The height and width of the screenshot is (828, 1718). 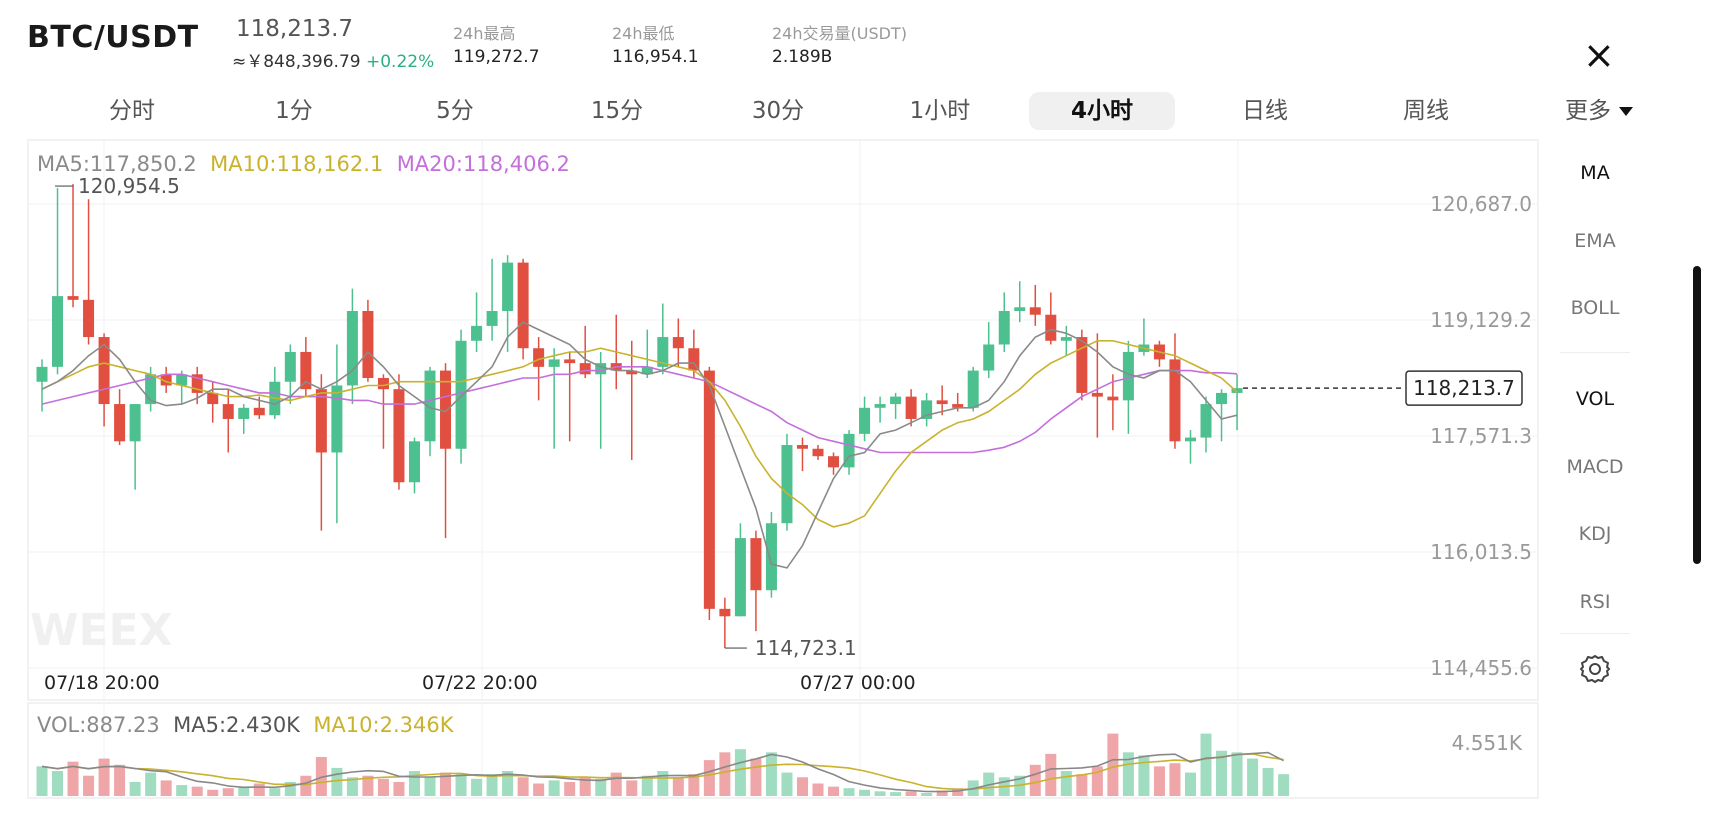 What do you see at coordinates (1595, 633) in the screenshot?
I see `indicator-divider` at bounding box center [1595, 633].